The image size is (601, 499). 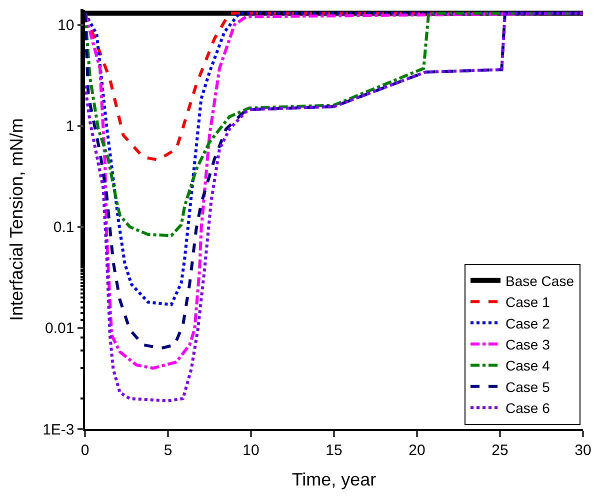 What do you see at coordinates (63, 227) in the screenshot?
I see `y-tick-label: 0.1` at bounding box center [63, 227].